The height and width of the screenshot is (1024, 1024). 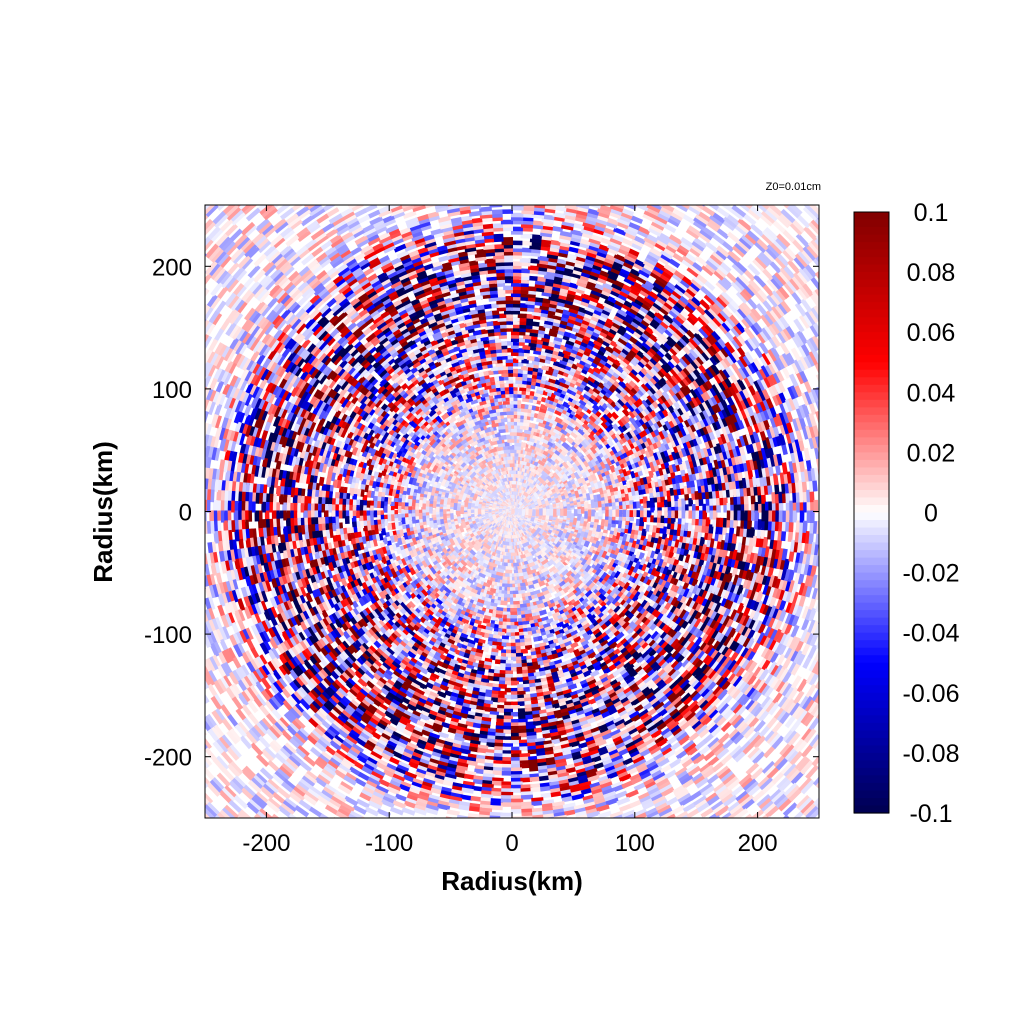 I want to click on heatmap-cell, so click(x=504, y=603).